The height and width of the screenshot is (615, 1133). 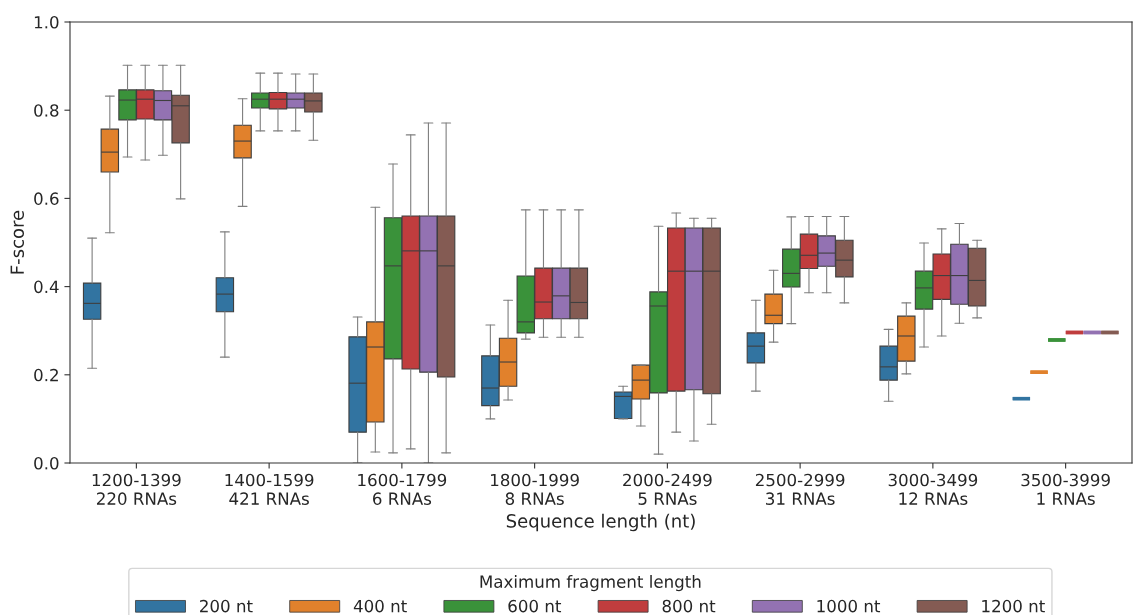 I want to click on legend-label: 1200 nt, so click(x=1013, y=606).